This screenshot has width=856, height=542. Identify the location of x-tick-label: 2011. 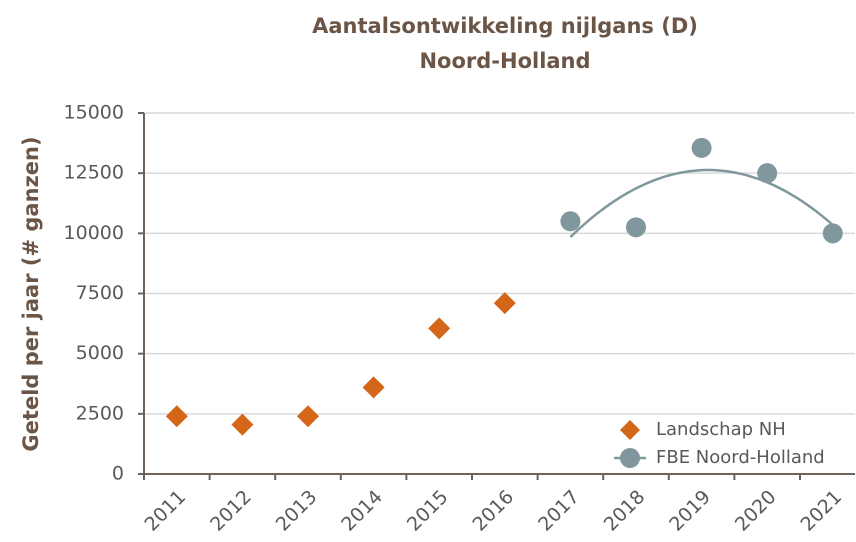
(165, 511).